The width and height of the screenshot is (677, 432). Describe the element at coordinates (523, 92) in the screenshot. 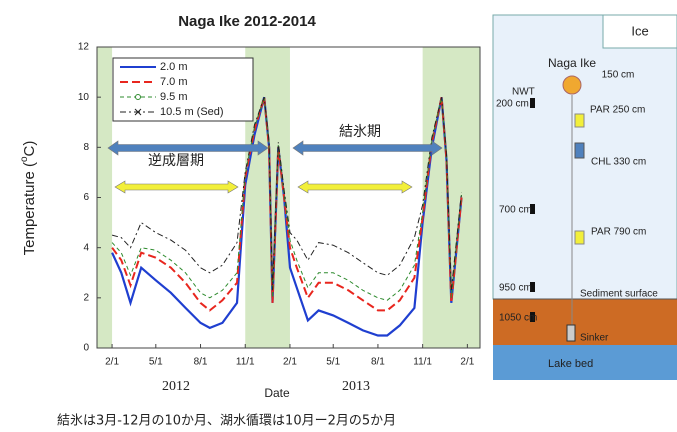

I see `diagram-label: NWT` at that location.